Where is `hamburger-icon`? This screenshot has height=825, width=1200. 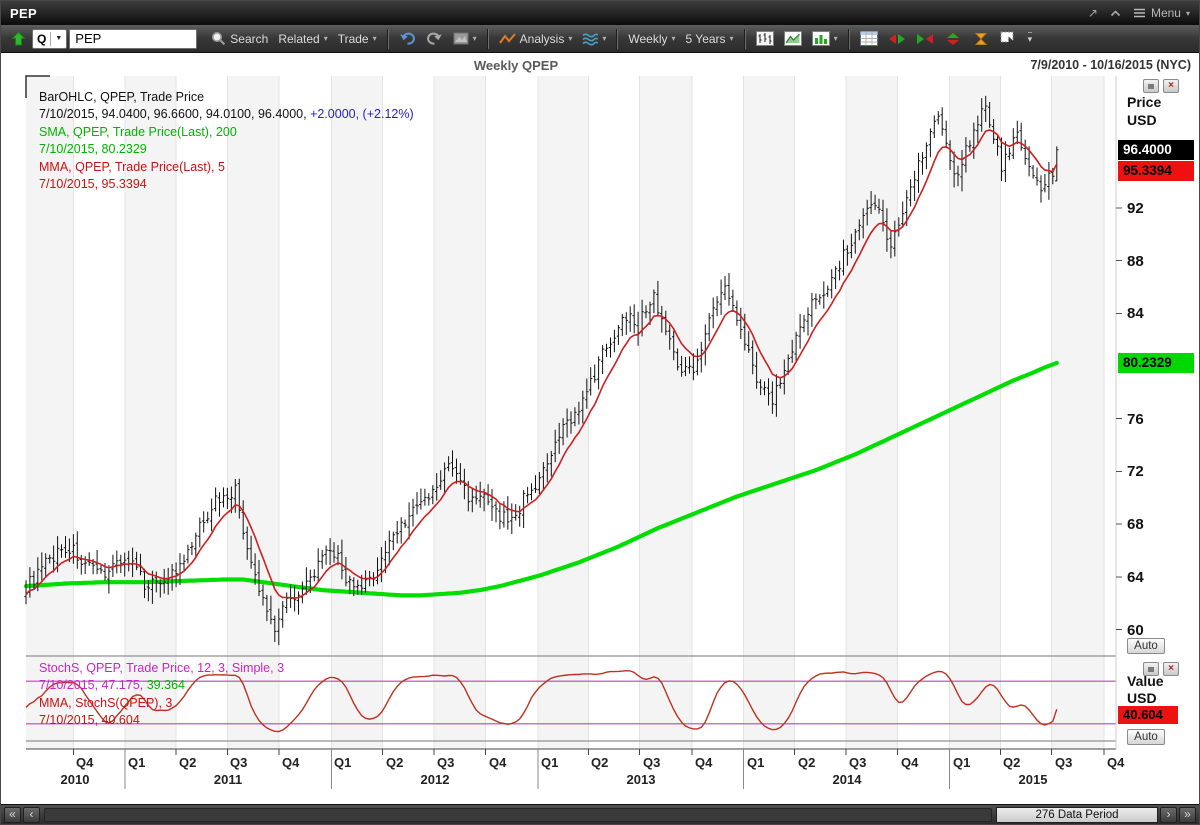 hamburger-icon is located at coordinates (1139, 13).